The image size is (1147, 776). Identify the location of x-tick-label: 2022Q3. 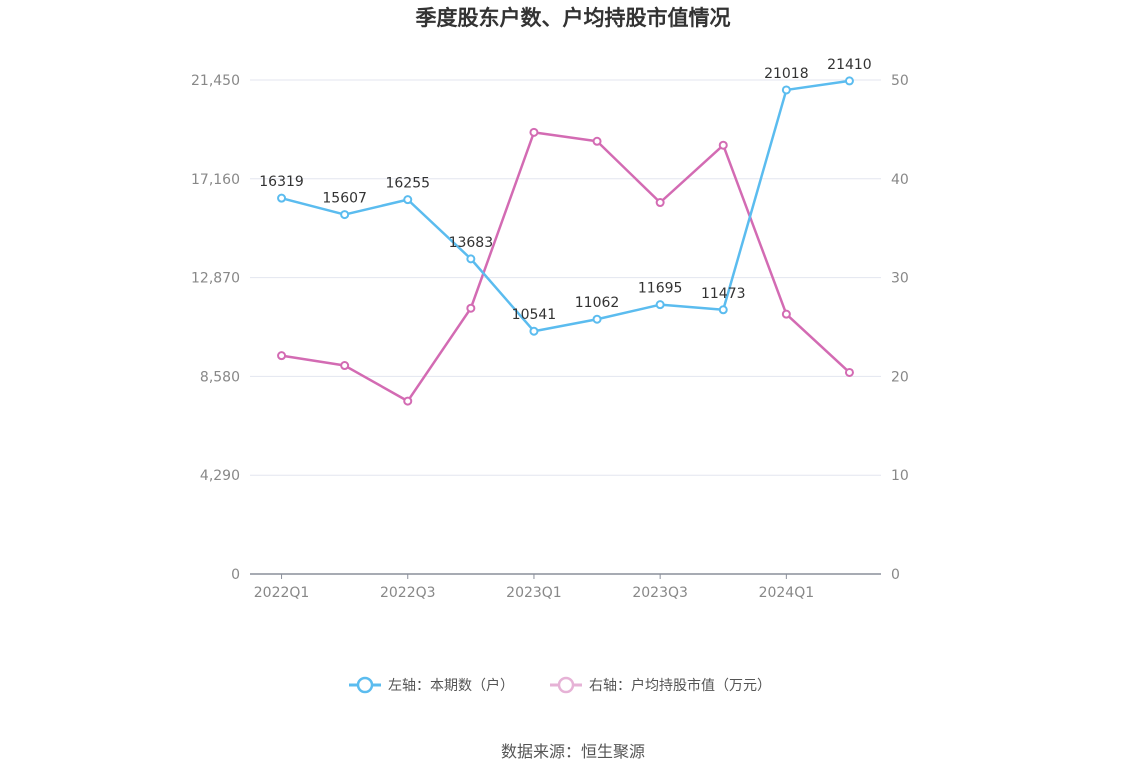
(408, 593).